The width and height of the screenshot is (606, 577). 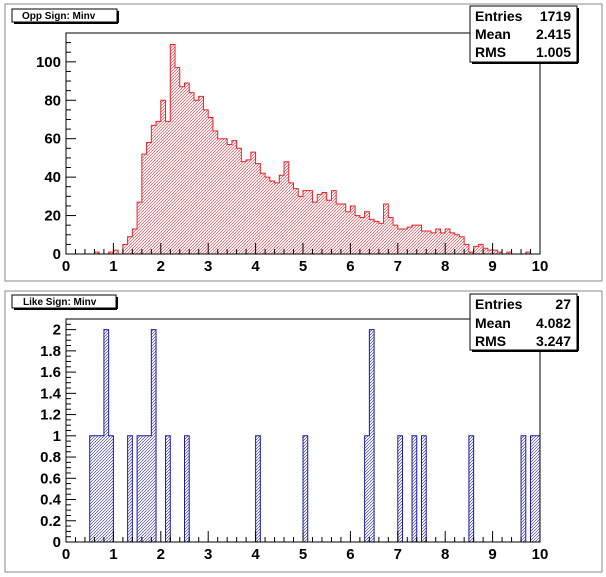 I want to click on stats-box: Entries 27 Mean 4.082 RMS 3.247, so click(x=524, y=322).